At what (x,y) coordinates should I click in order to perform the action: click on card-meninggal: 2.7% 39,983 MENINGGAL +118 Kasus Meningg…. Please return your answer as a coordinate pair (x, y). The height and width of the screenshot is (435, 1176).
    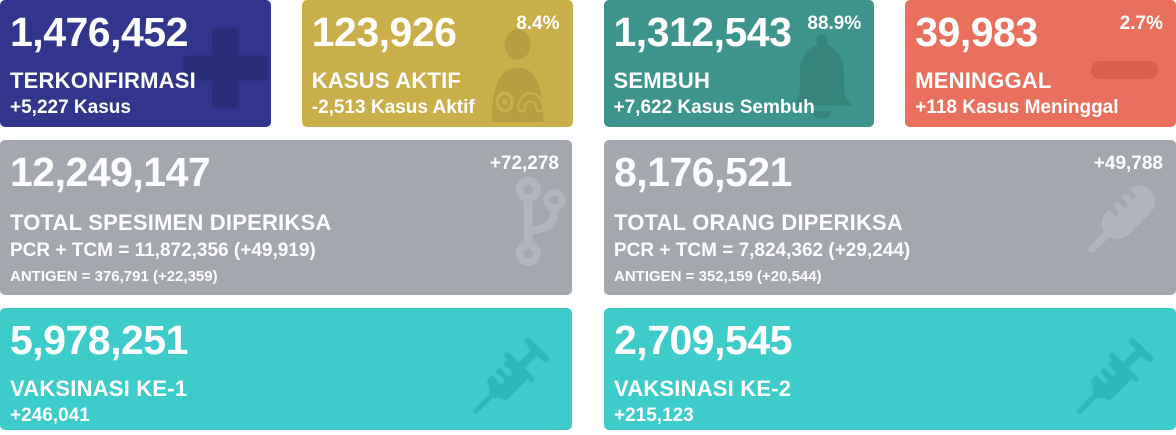
    Looking at the image, I should click on (1040, 63).